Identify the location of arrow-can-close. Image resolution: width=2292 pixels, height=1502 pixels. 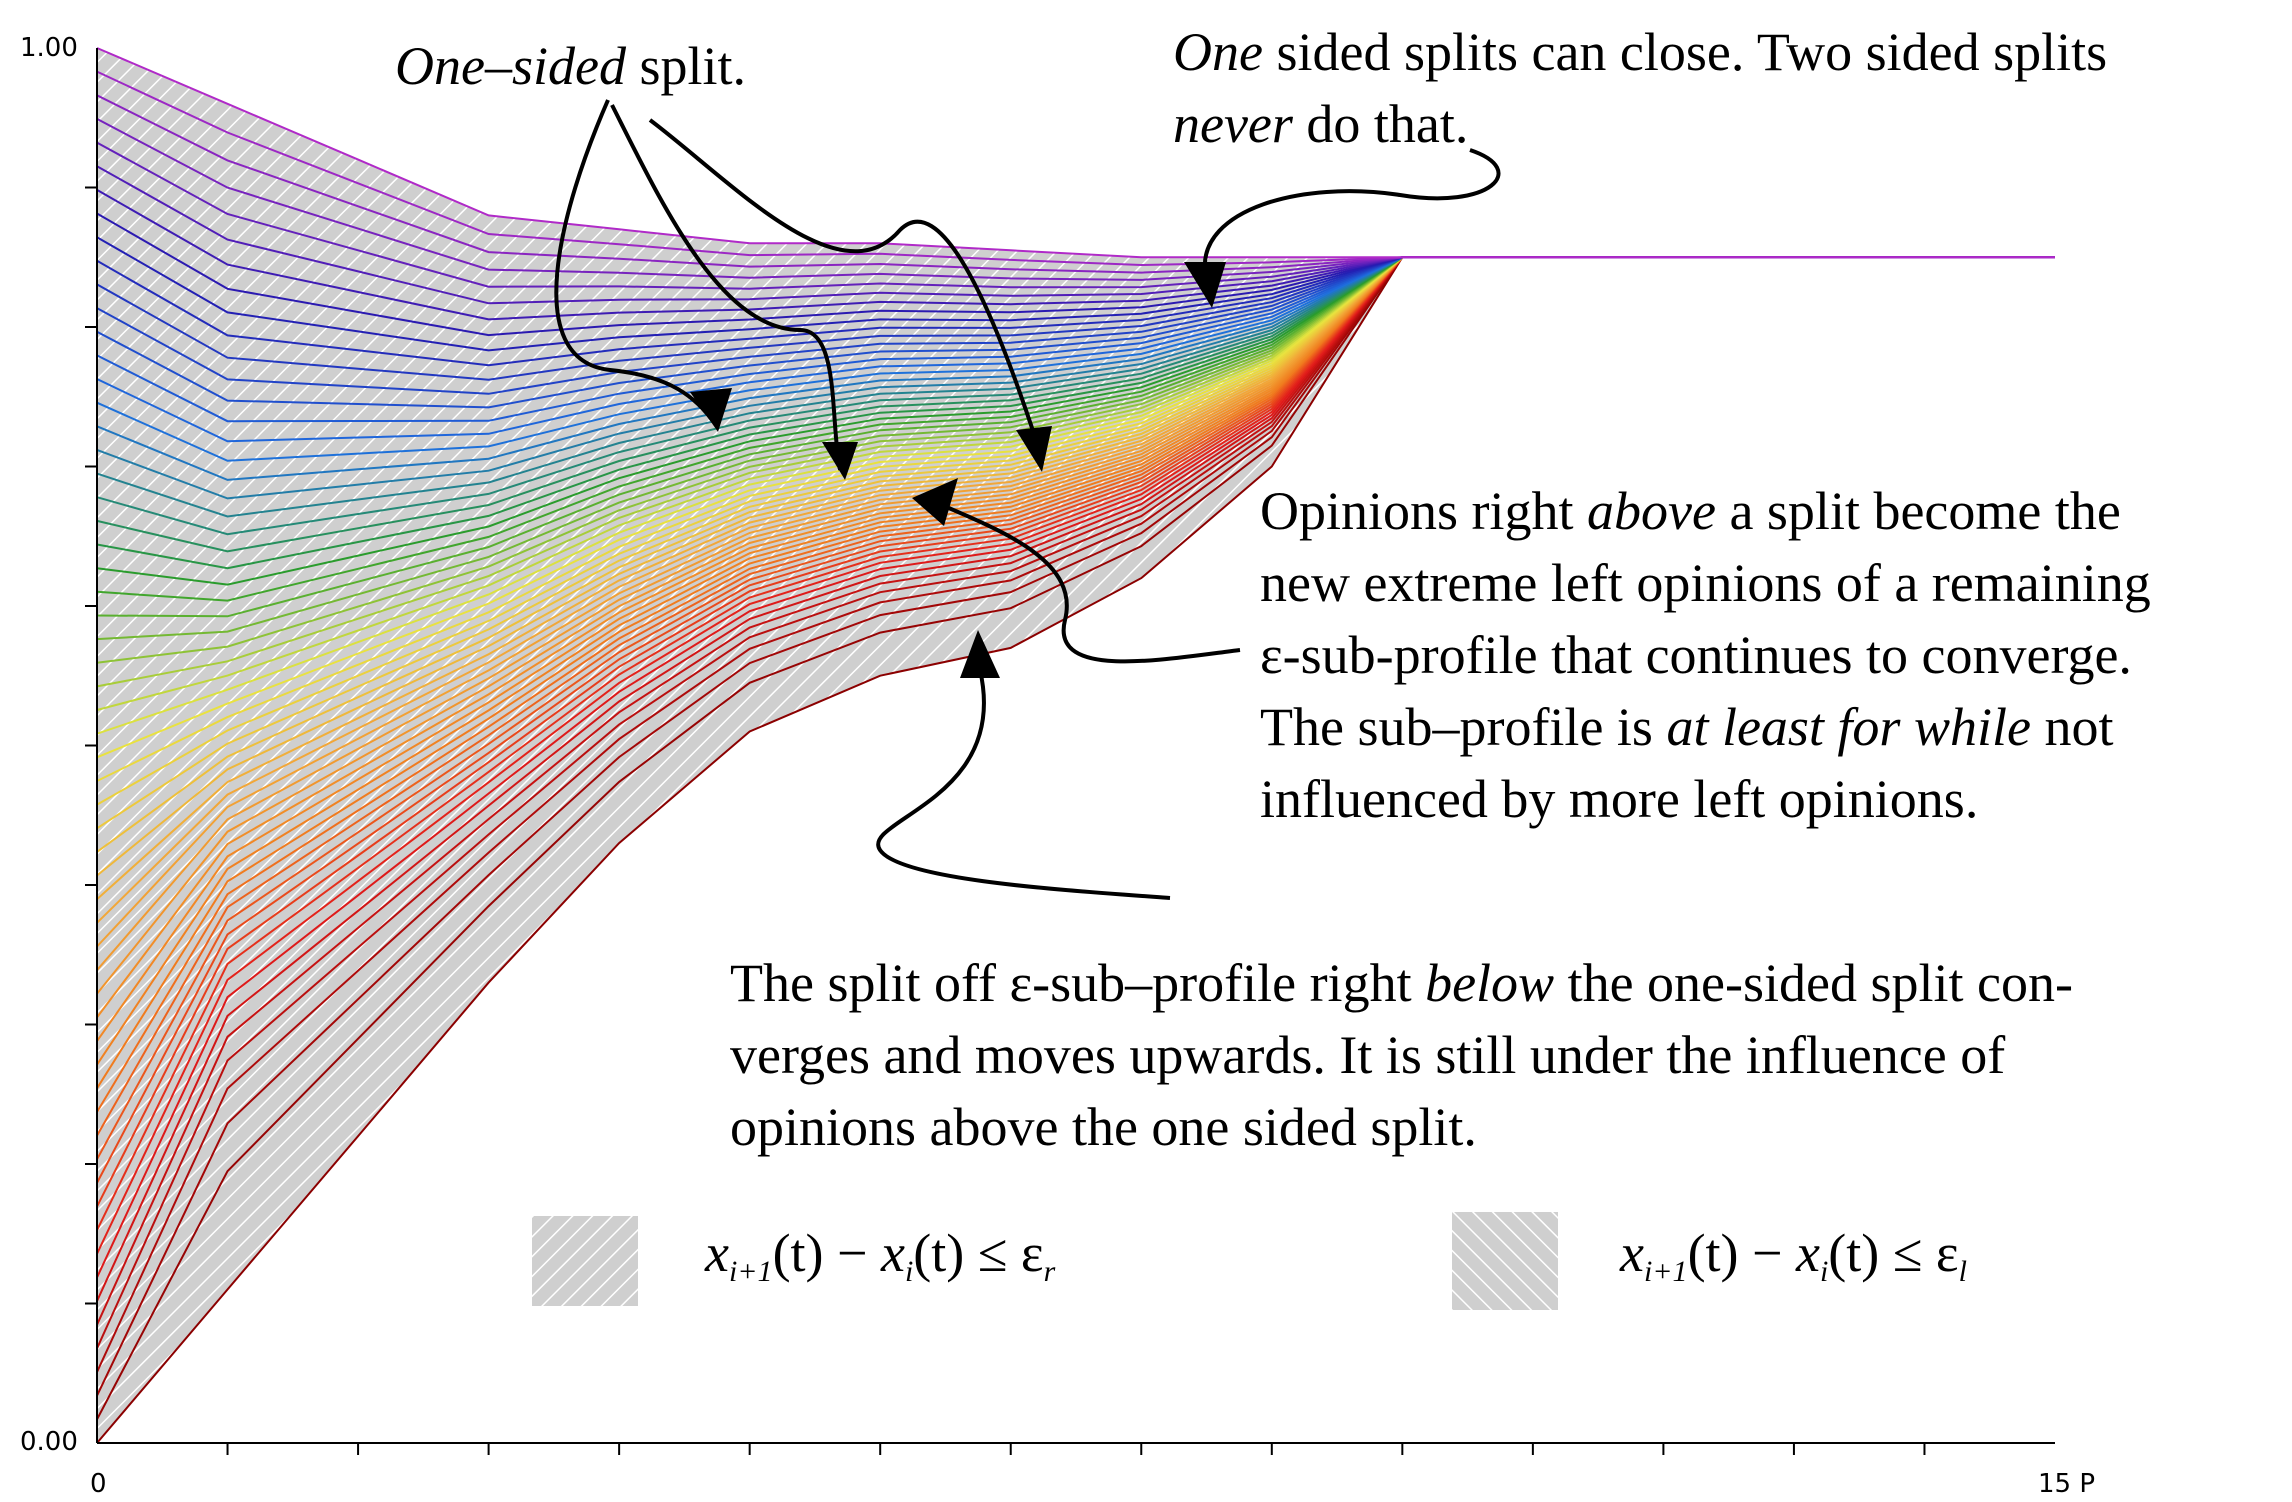
(1351, 209).